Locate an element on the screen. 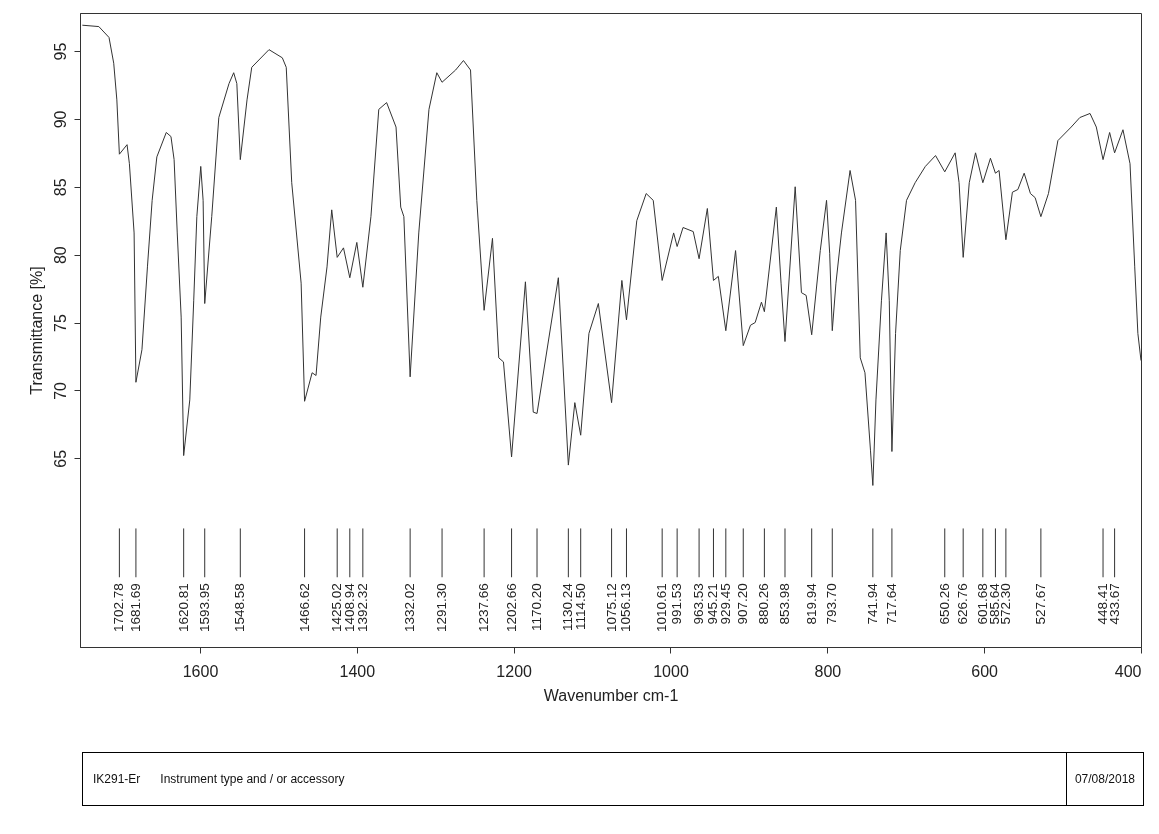  ref-line-label: 1702.78 is located at coordinates (119, 608).